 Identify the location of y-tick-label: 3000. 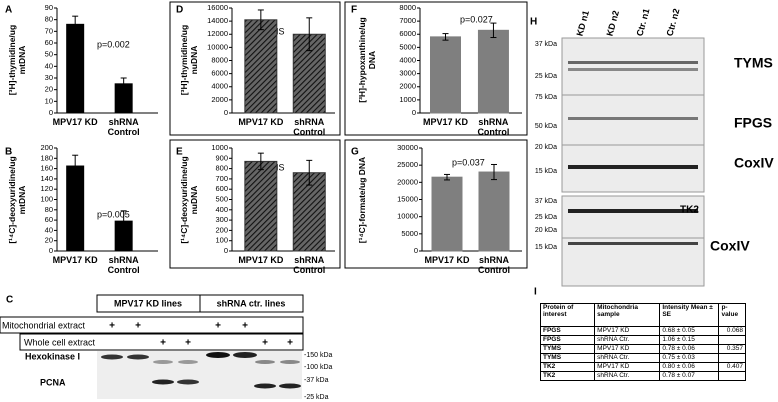
(407, 73).